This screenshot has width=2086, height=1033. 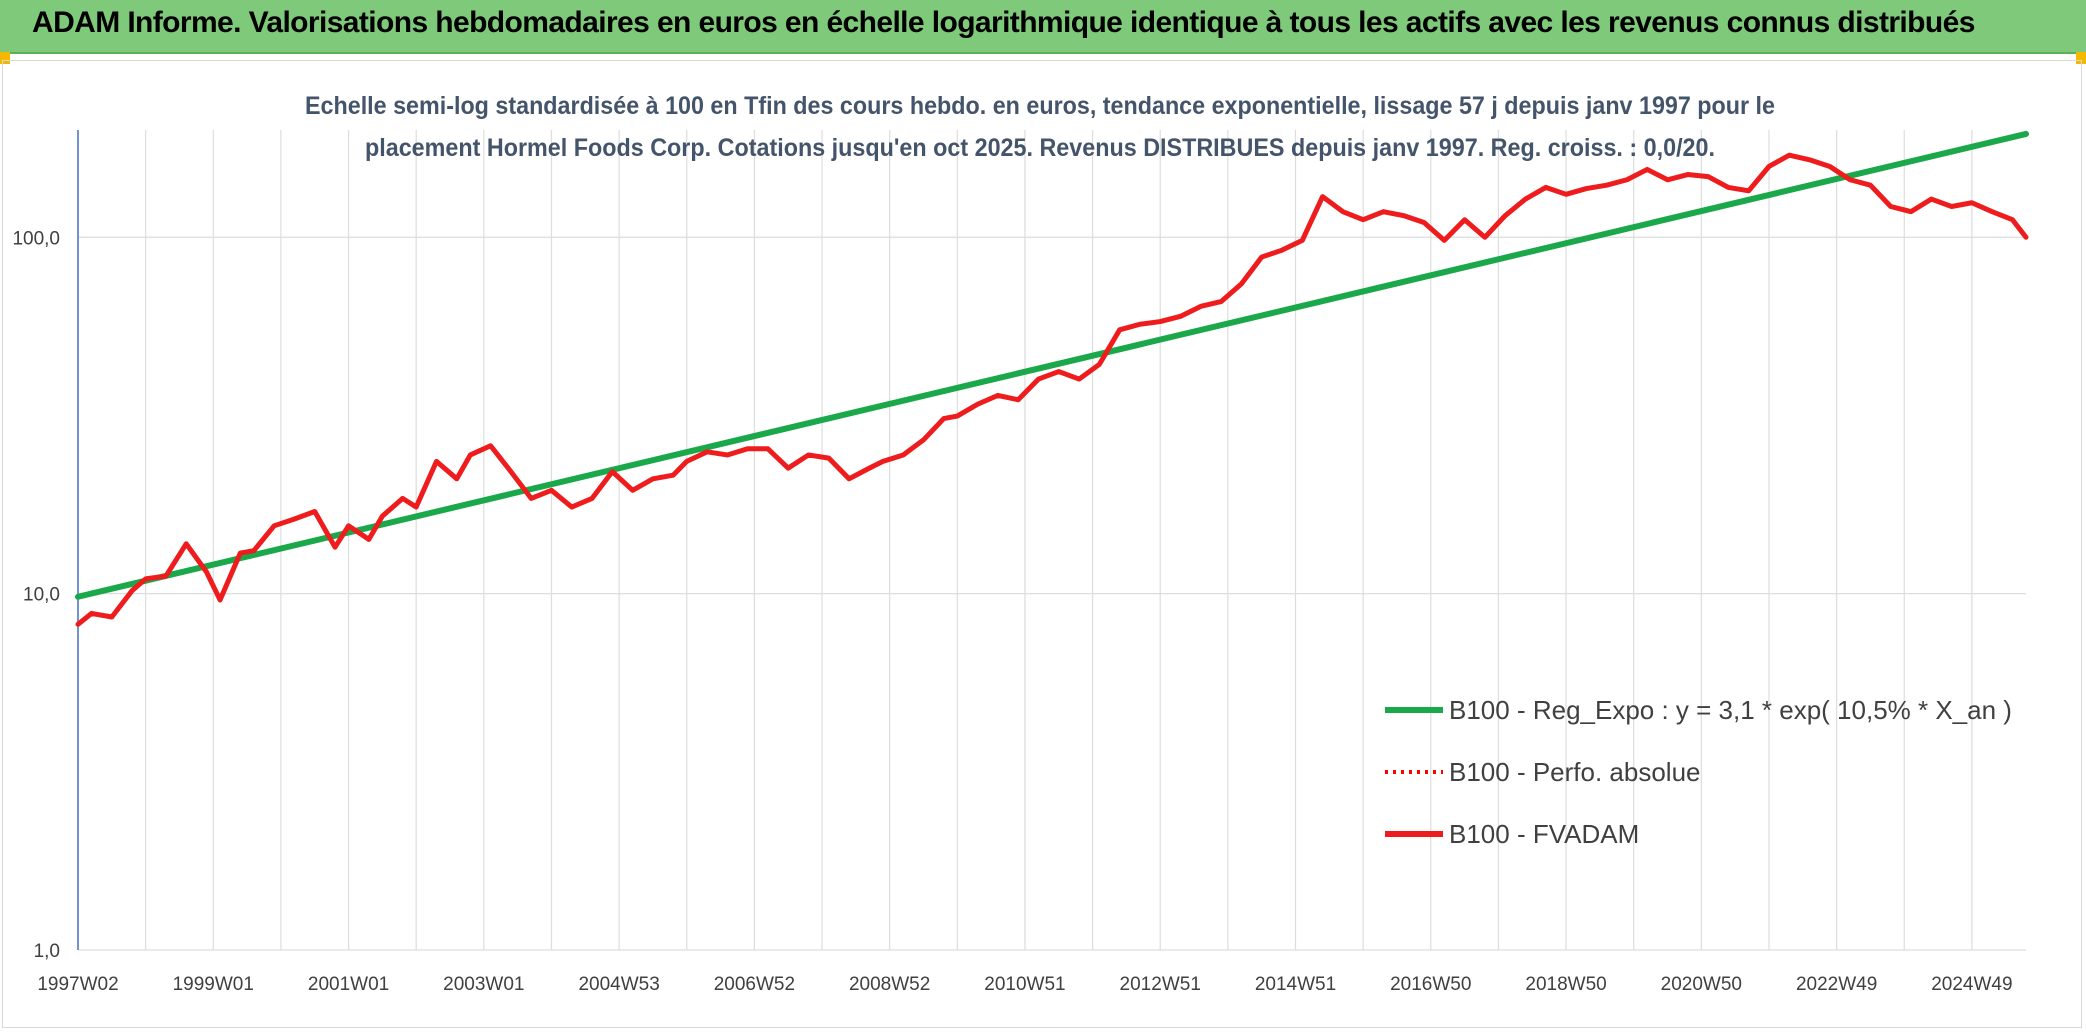 What do you see at coordinates (618, 984) in the screenshot?
I see `x-tick-label: 2004W53` at bounding box center [618, 984].